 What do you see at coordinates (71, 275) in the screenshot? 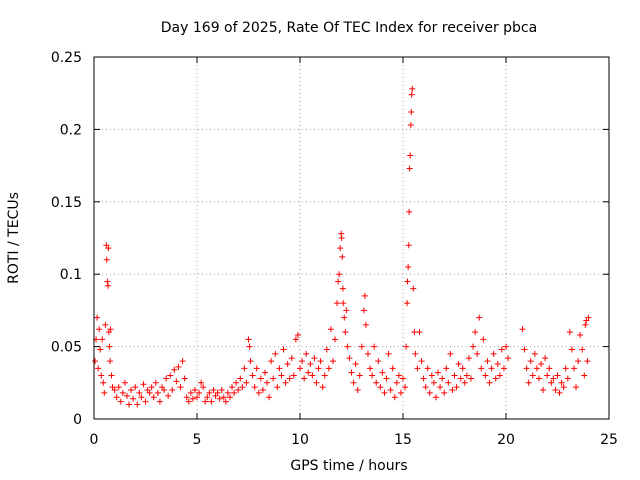
I see `y-tick-label: 0.1` at bounding box center [71, 275].